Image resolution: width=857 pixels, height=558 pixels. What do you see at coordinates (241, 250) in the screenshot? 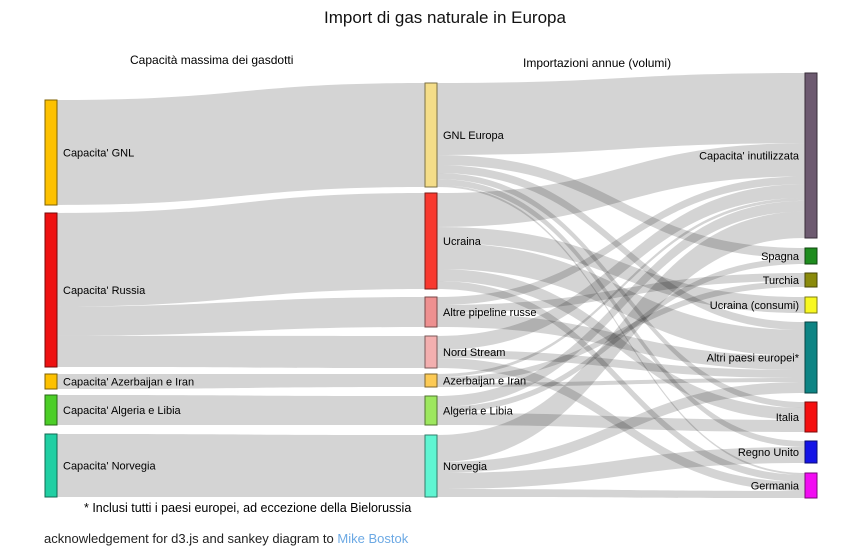
I see `sankey-link-cap_russia-ucraina` at bounding box center [241, 250].